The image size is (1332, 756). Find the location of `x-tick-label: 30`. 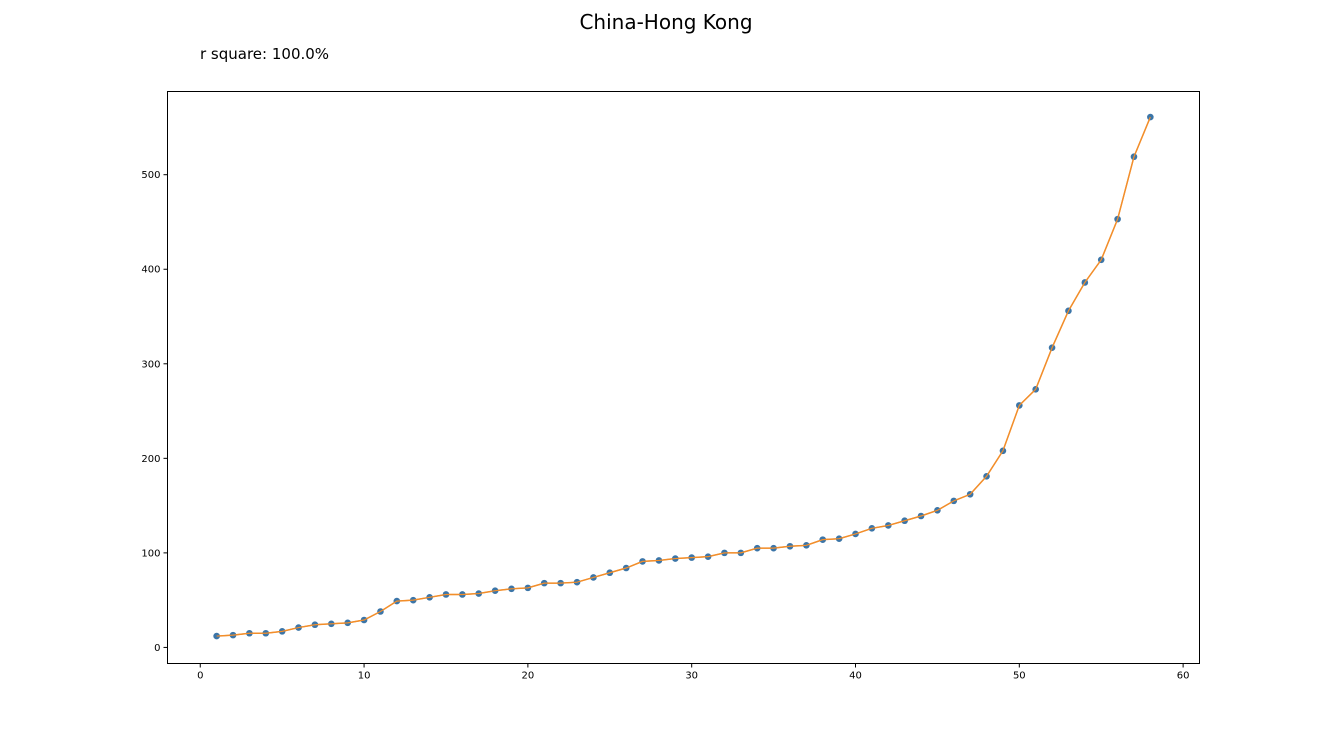

x-tick-label: 30 is located at coordinates (691, 676).